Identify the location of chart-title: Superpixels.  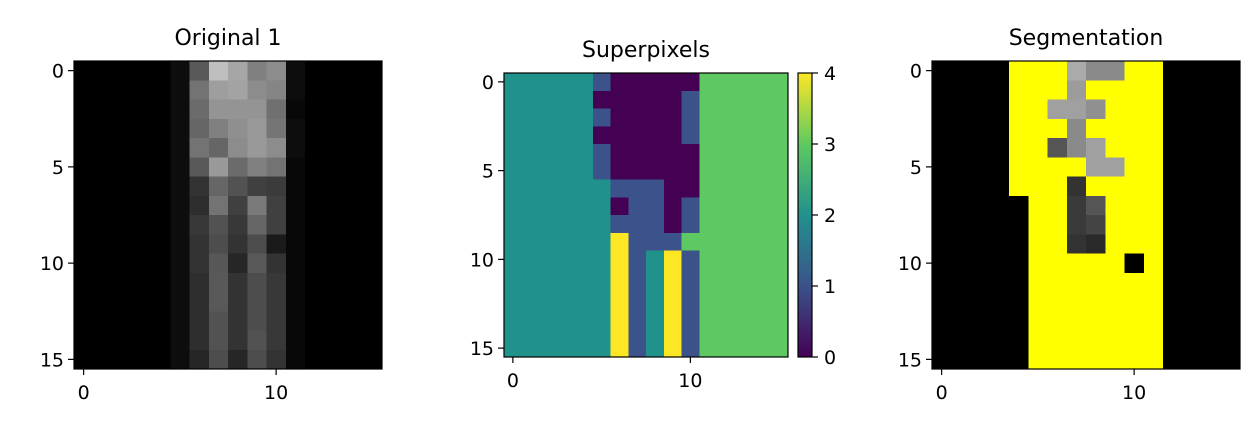
(646, 50).